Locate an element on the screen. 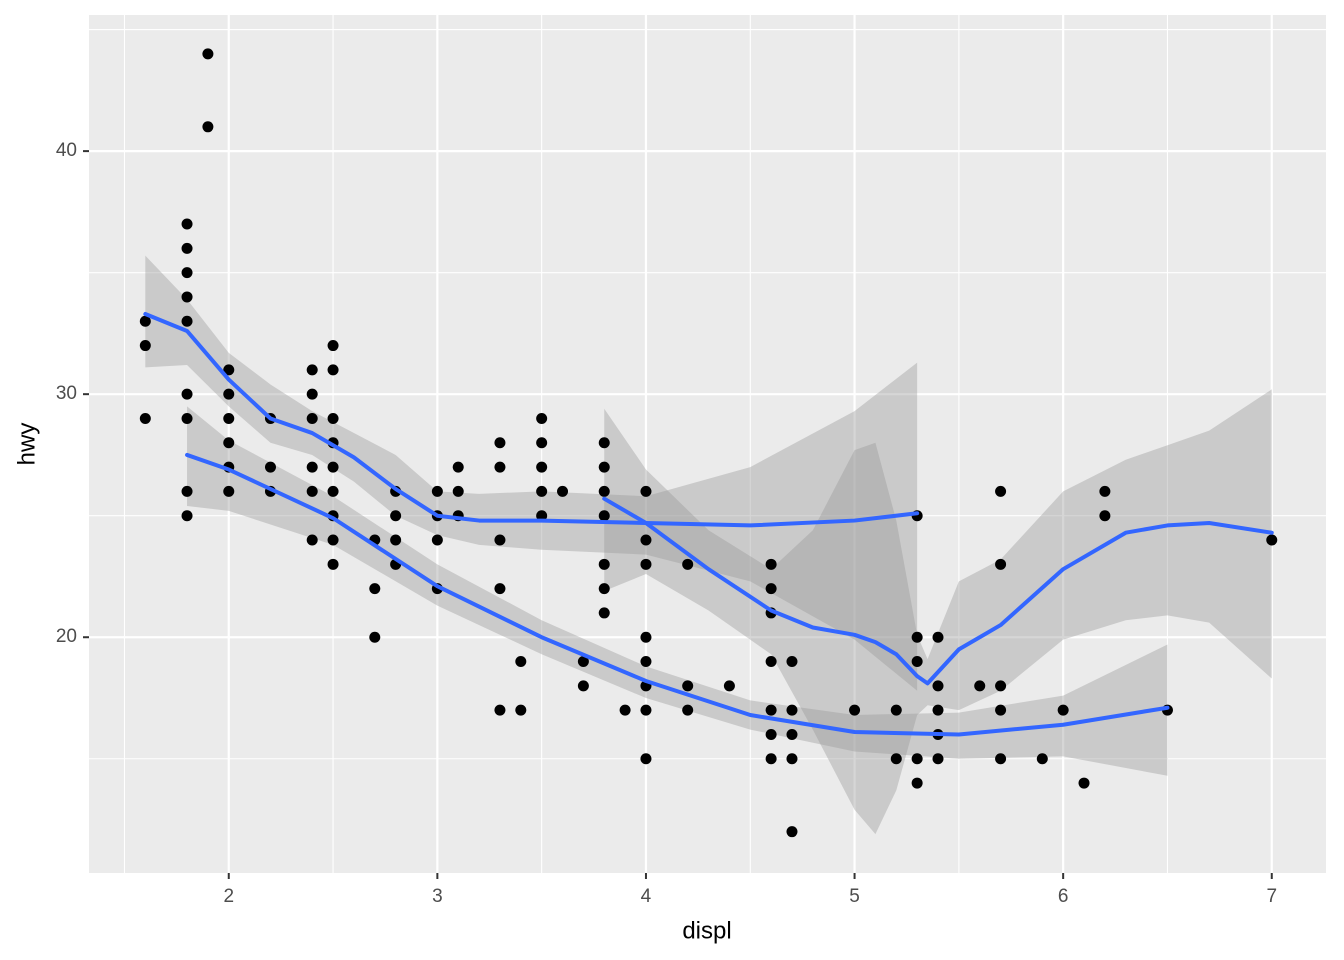 The image size is (1344, 960). y-tick-label: 40 is located at coordinates (66, 150).